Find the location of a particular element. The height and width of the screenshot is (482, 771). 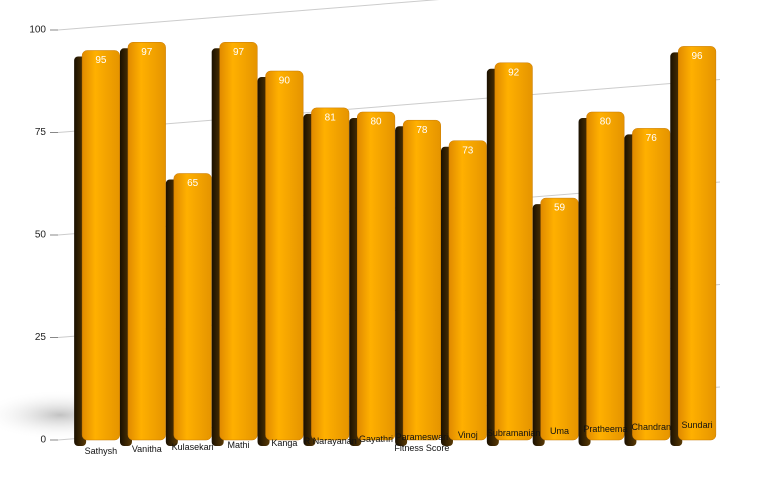

value-label: 95 is located at coordinates (101, 60).